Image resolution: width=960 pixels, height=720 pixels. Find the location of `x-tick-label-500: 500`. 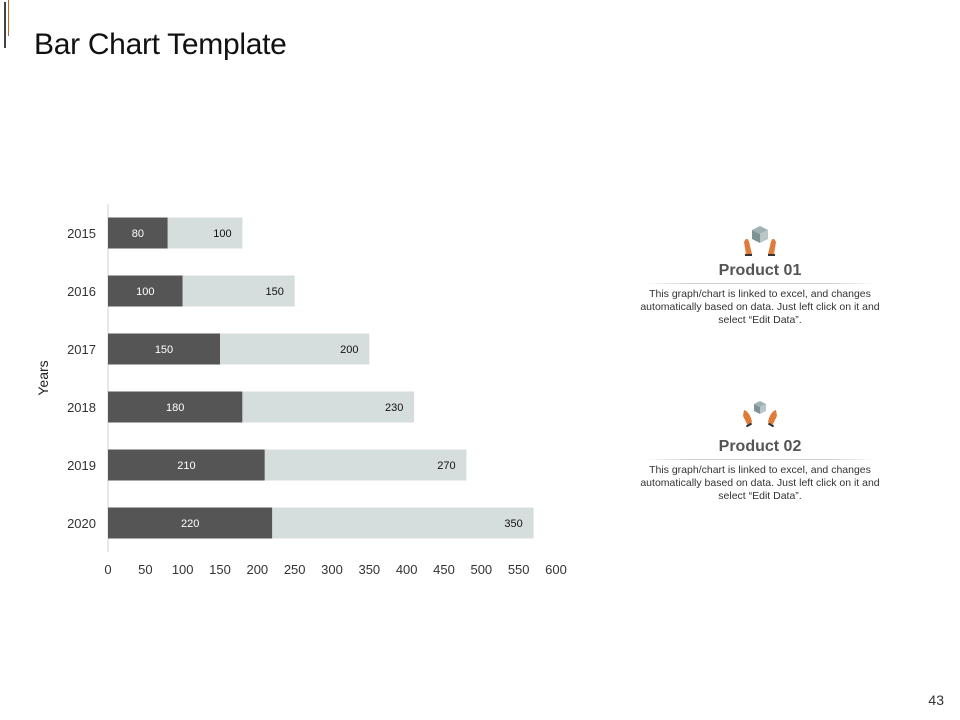

x-tick-label-500: 500 is located at coordinates (481, 569).